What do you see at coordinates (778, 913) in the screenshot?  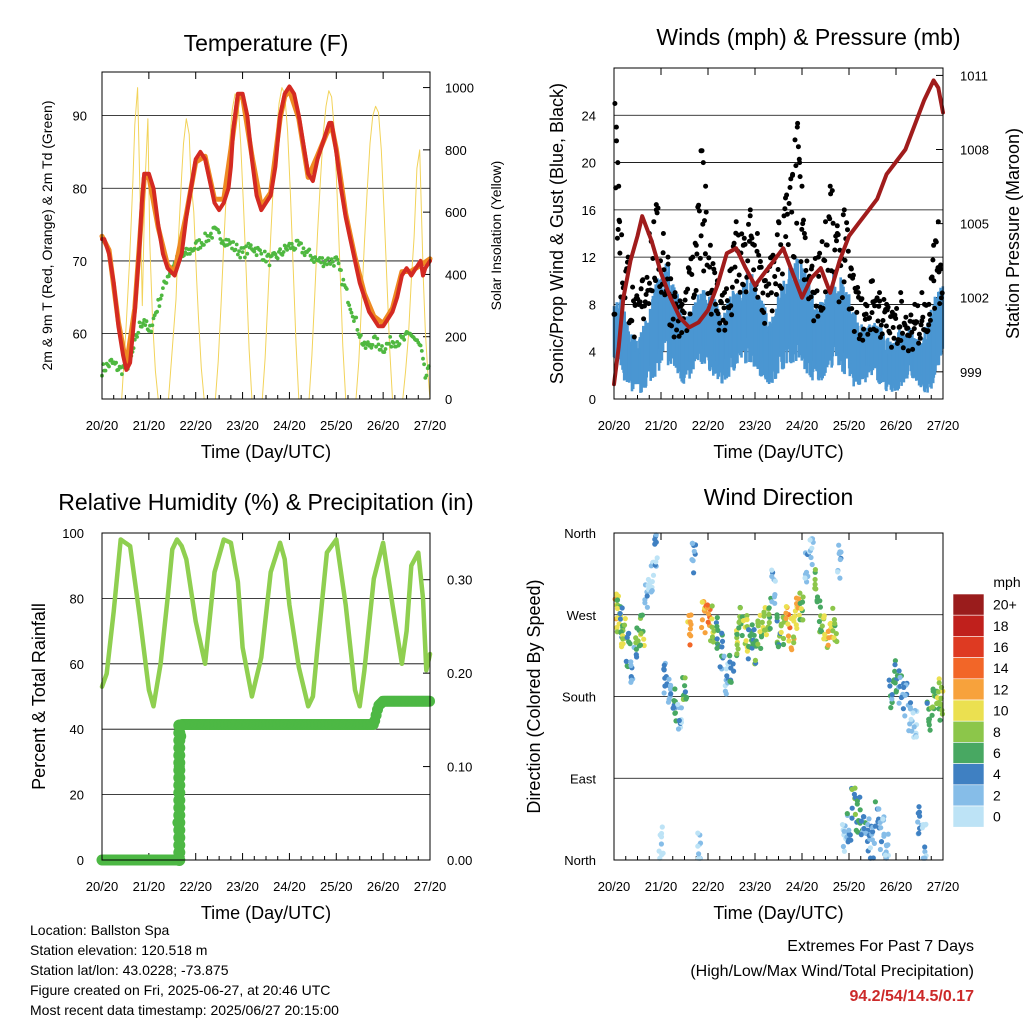 I see `x-axis-label: Time (Day/UTC)` at bounding box center [778, 913].